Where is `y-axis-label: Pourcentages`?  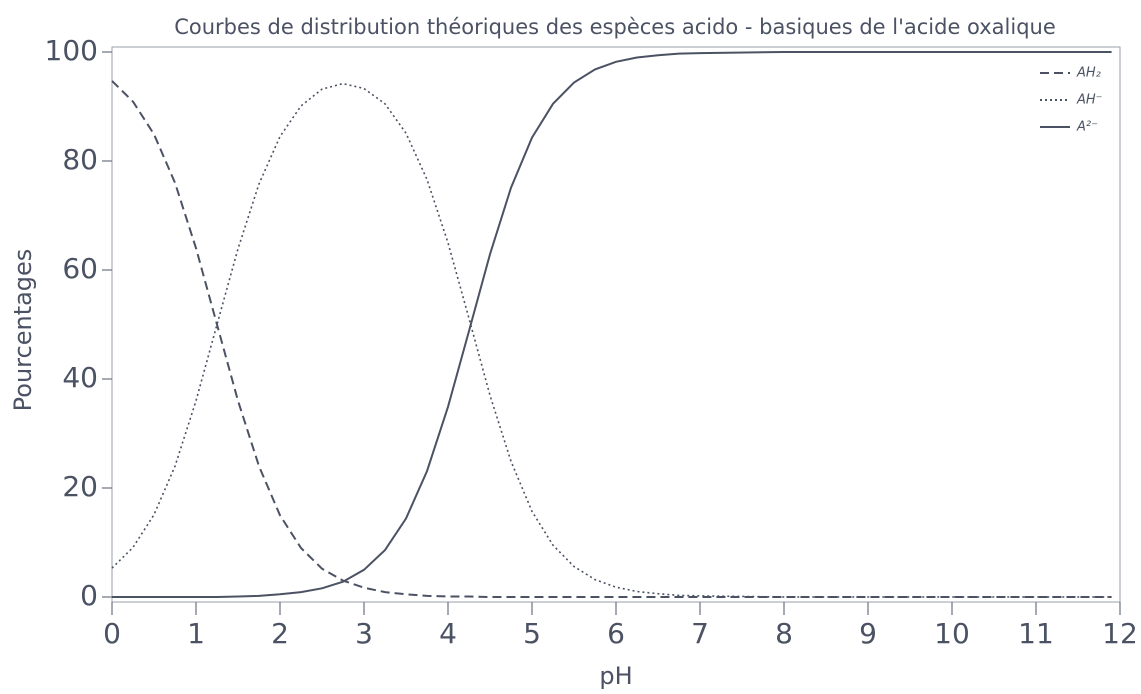
y-axis-label: Pourcentages is located at coordinates (23, 330).